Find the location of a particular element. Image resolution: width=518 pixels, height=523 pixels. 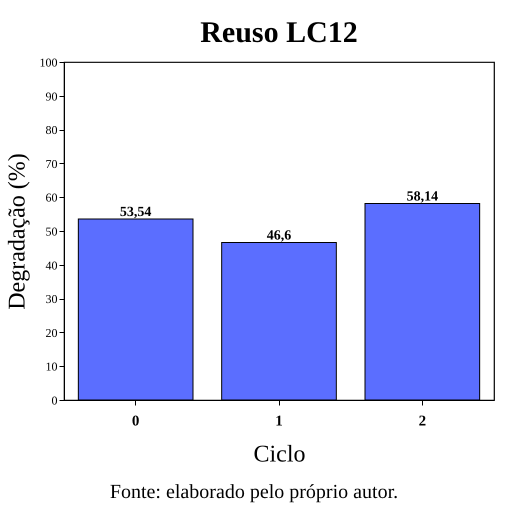

y-axis-title: Degradação (%) is located at coordinates (17, 231).